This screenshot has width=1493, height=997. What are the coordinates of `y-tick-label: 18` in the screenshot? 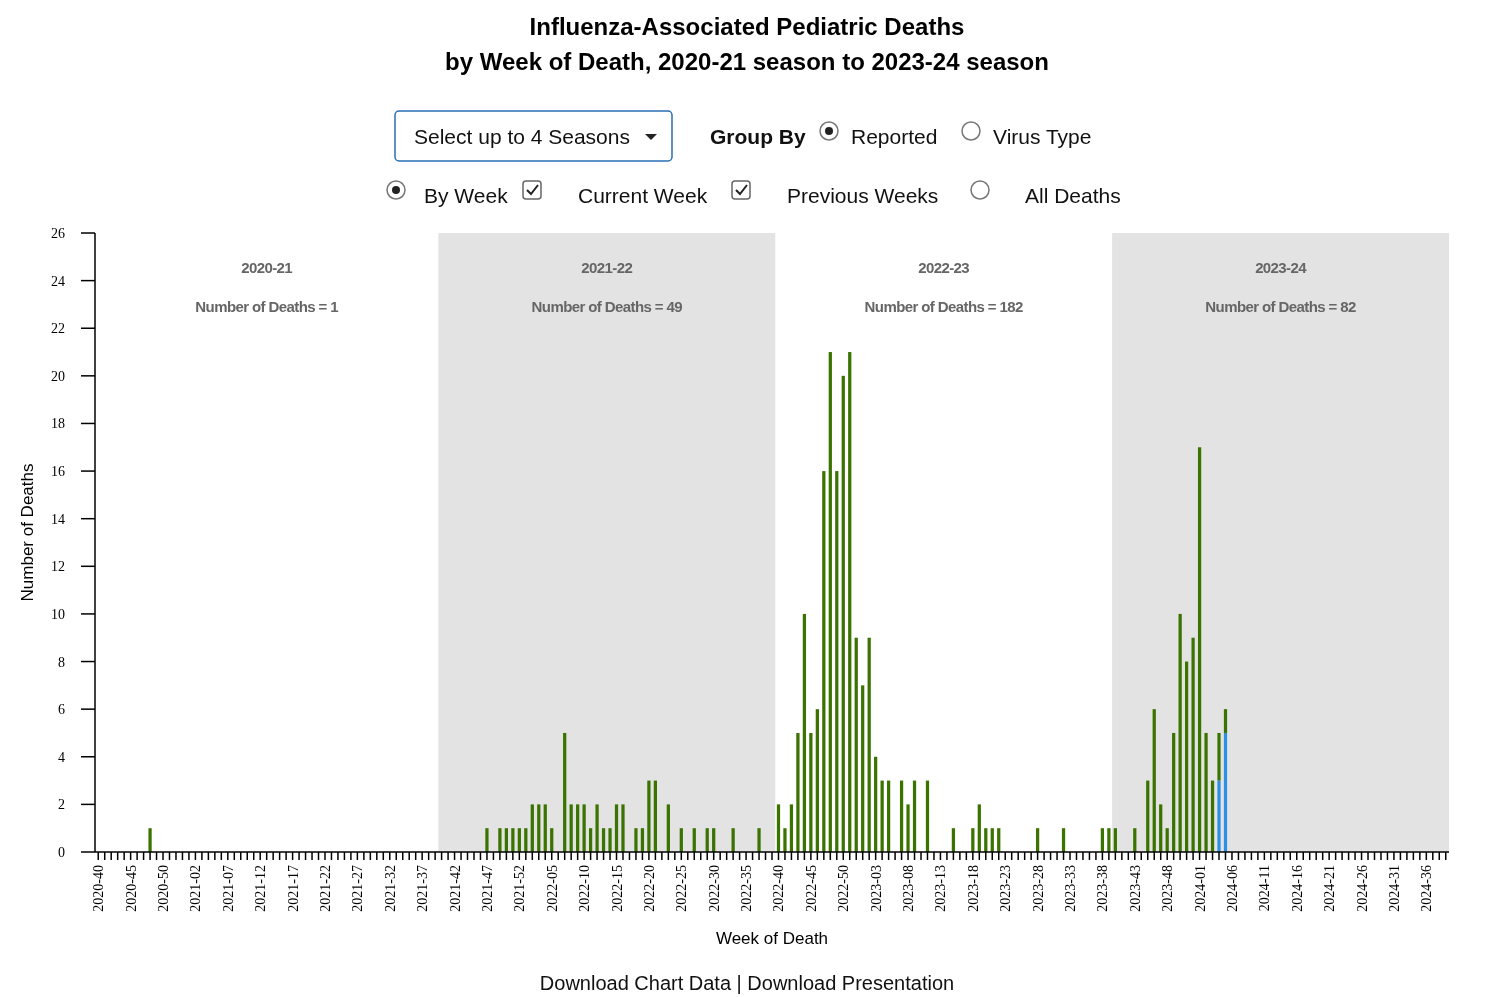 It's located at (58, 424).